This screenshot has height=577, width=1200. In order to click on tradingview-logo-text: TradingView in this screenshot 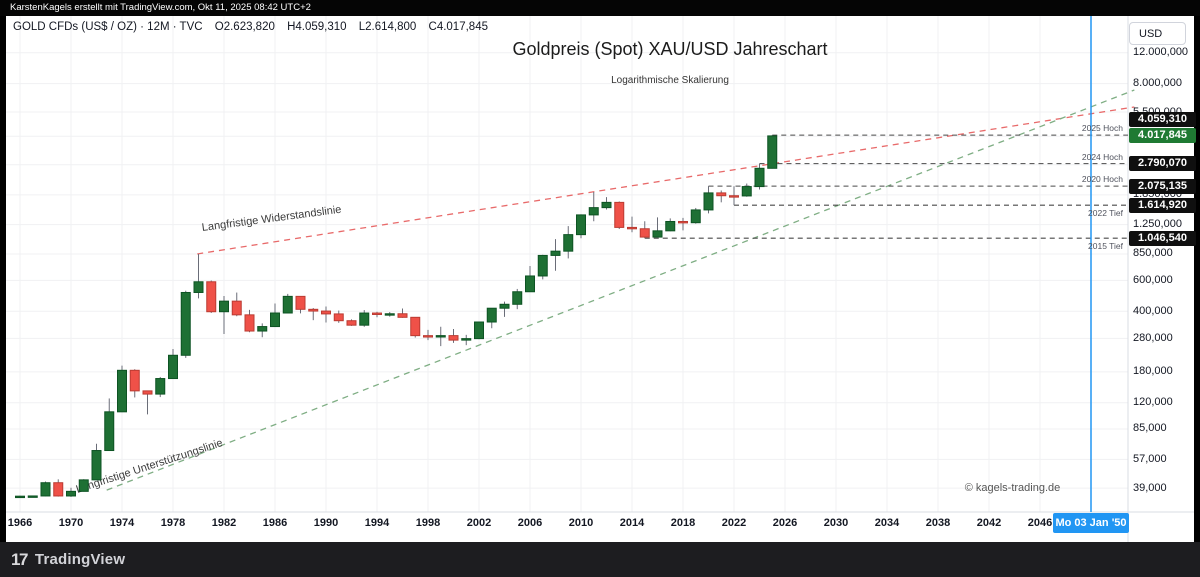, I will do `click(80, 559)`.